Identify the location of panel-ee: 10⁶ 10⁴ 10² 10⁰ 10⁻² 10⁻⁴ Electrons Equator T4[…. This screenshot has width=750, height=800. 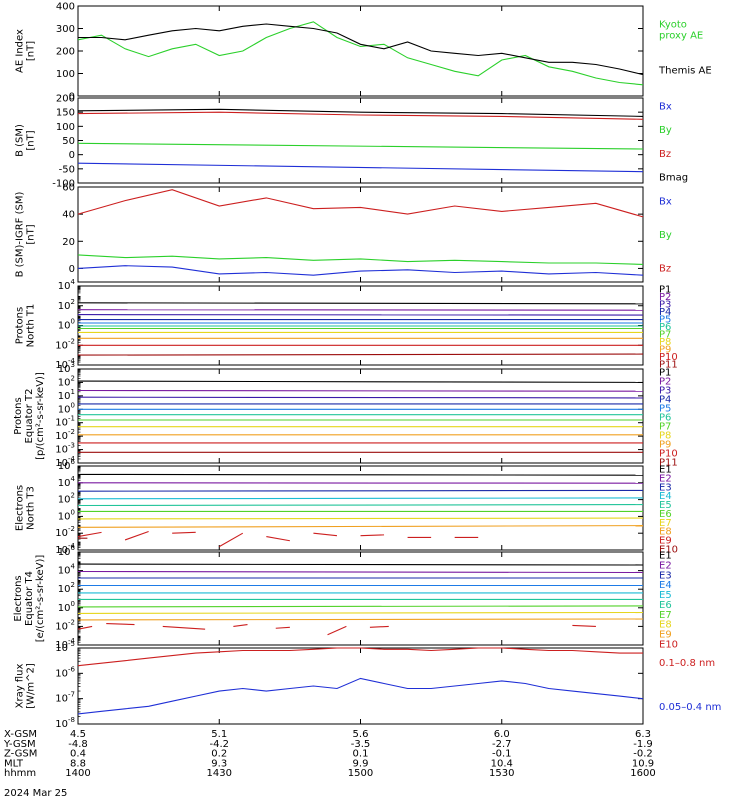
(345, 597).